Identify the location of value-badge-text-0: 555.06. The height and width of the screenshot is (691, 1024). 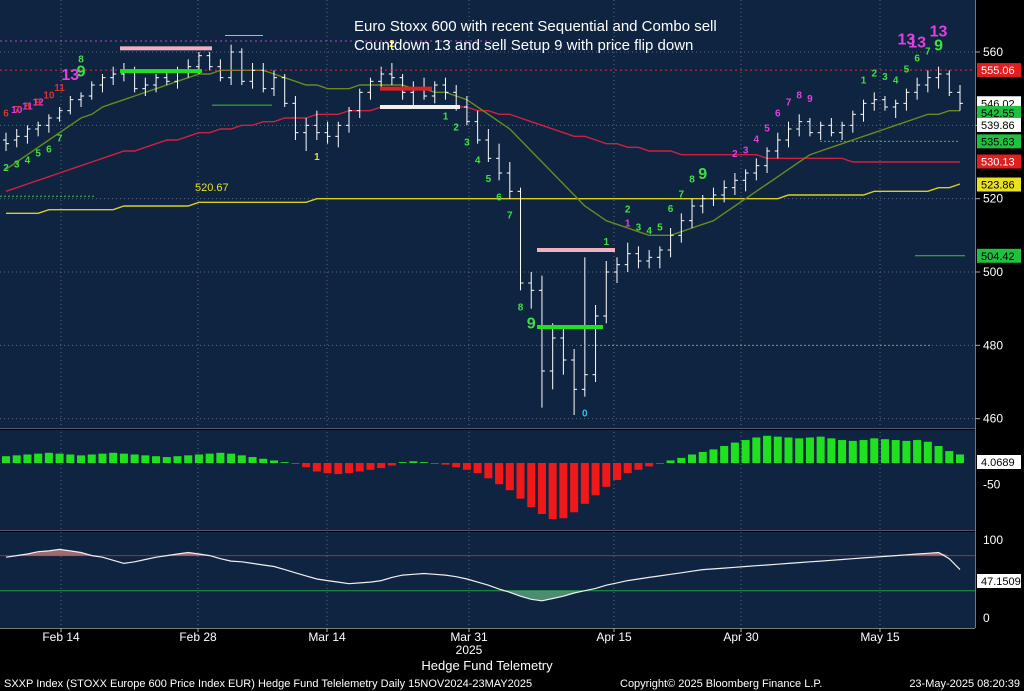
(998, 71).